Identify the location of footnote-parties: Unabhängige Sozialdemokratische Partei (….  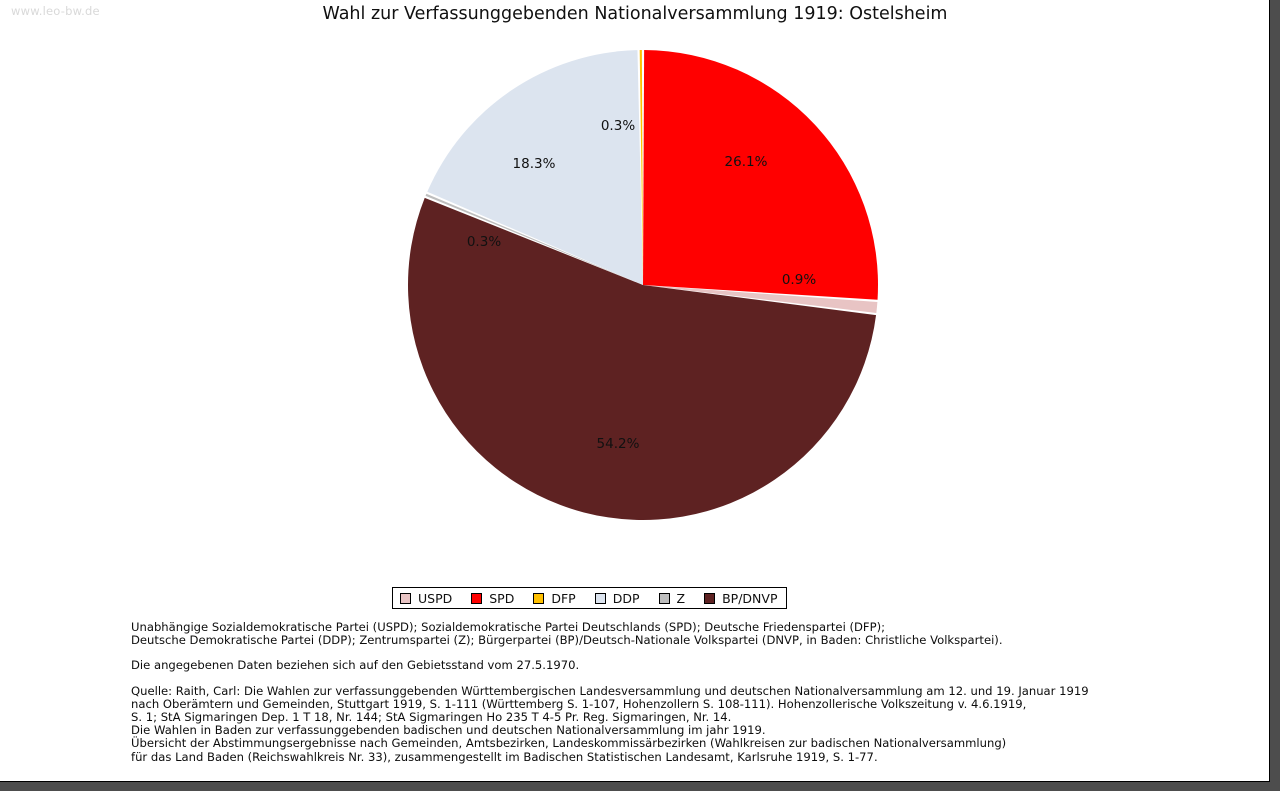
(681, 634).